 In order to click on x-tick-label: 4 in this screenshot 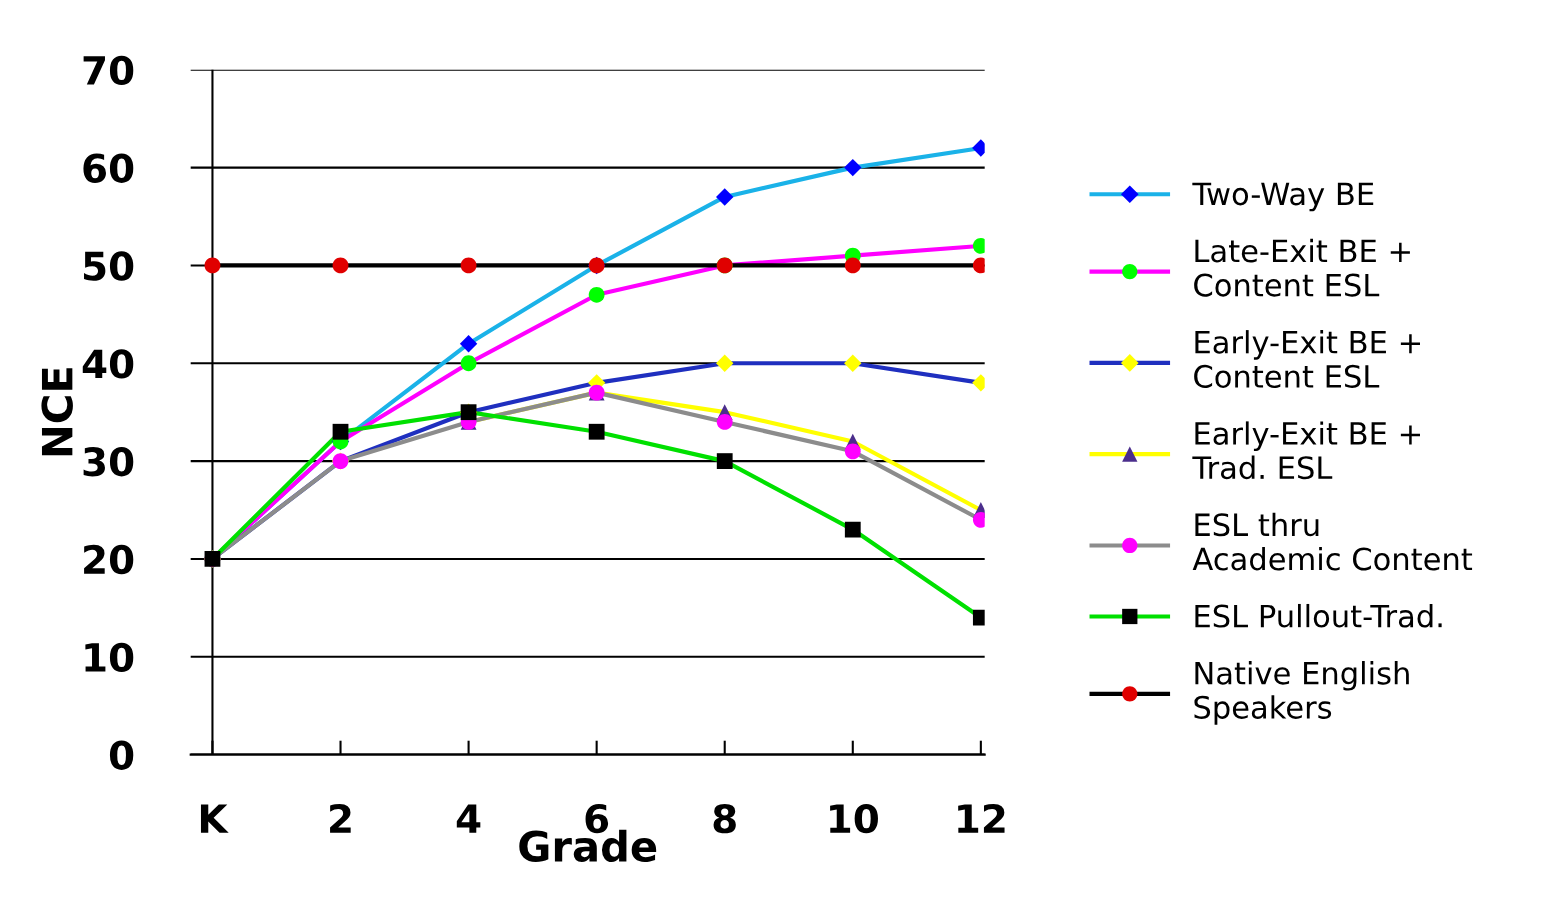, I will do `click(468, 818)`.